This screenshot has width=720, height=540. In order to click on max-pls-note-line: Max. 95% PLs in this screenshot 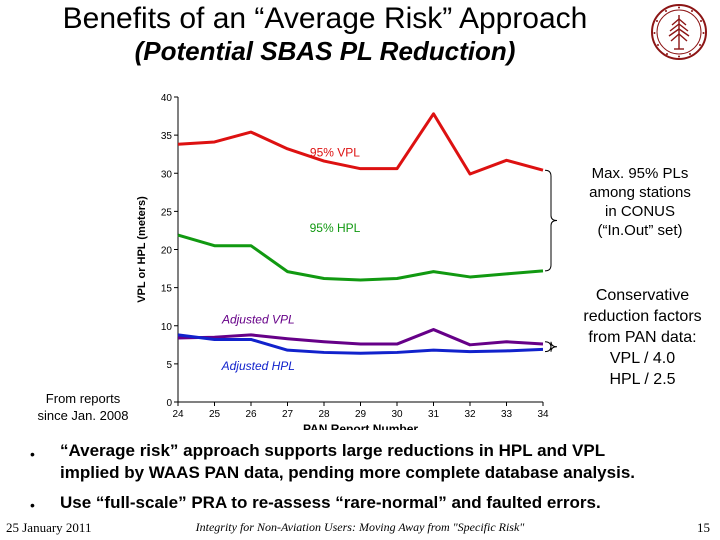, I will do `click(640, 173)`.